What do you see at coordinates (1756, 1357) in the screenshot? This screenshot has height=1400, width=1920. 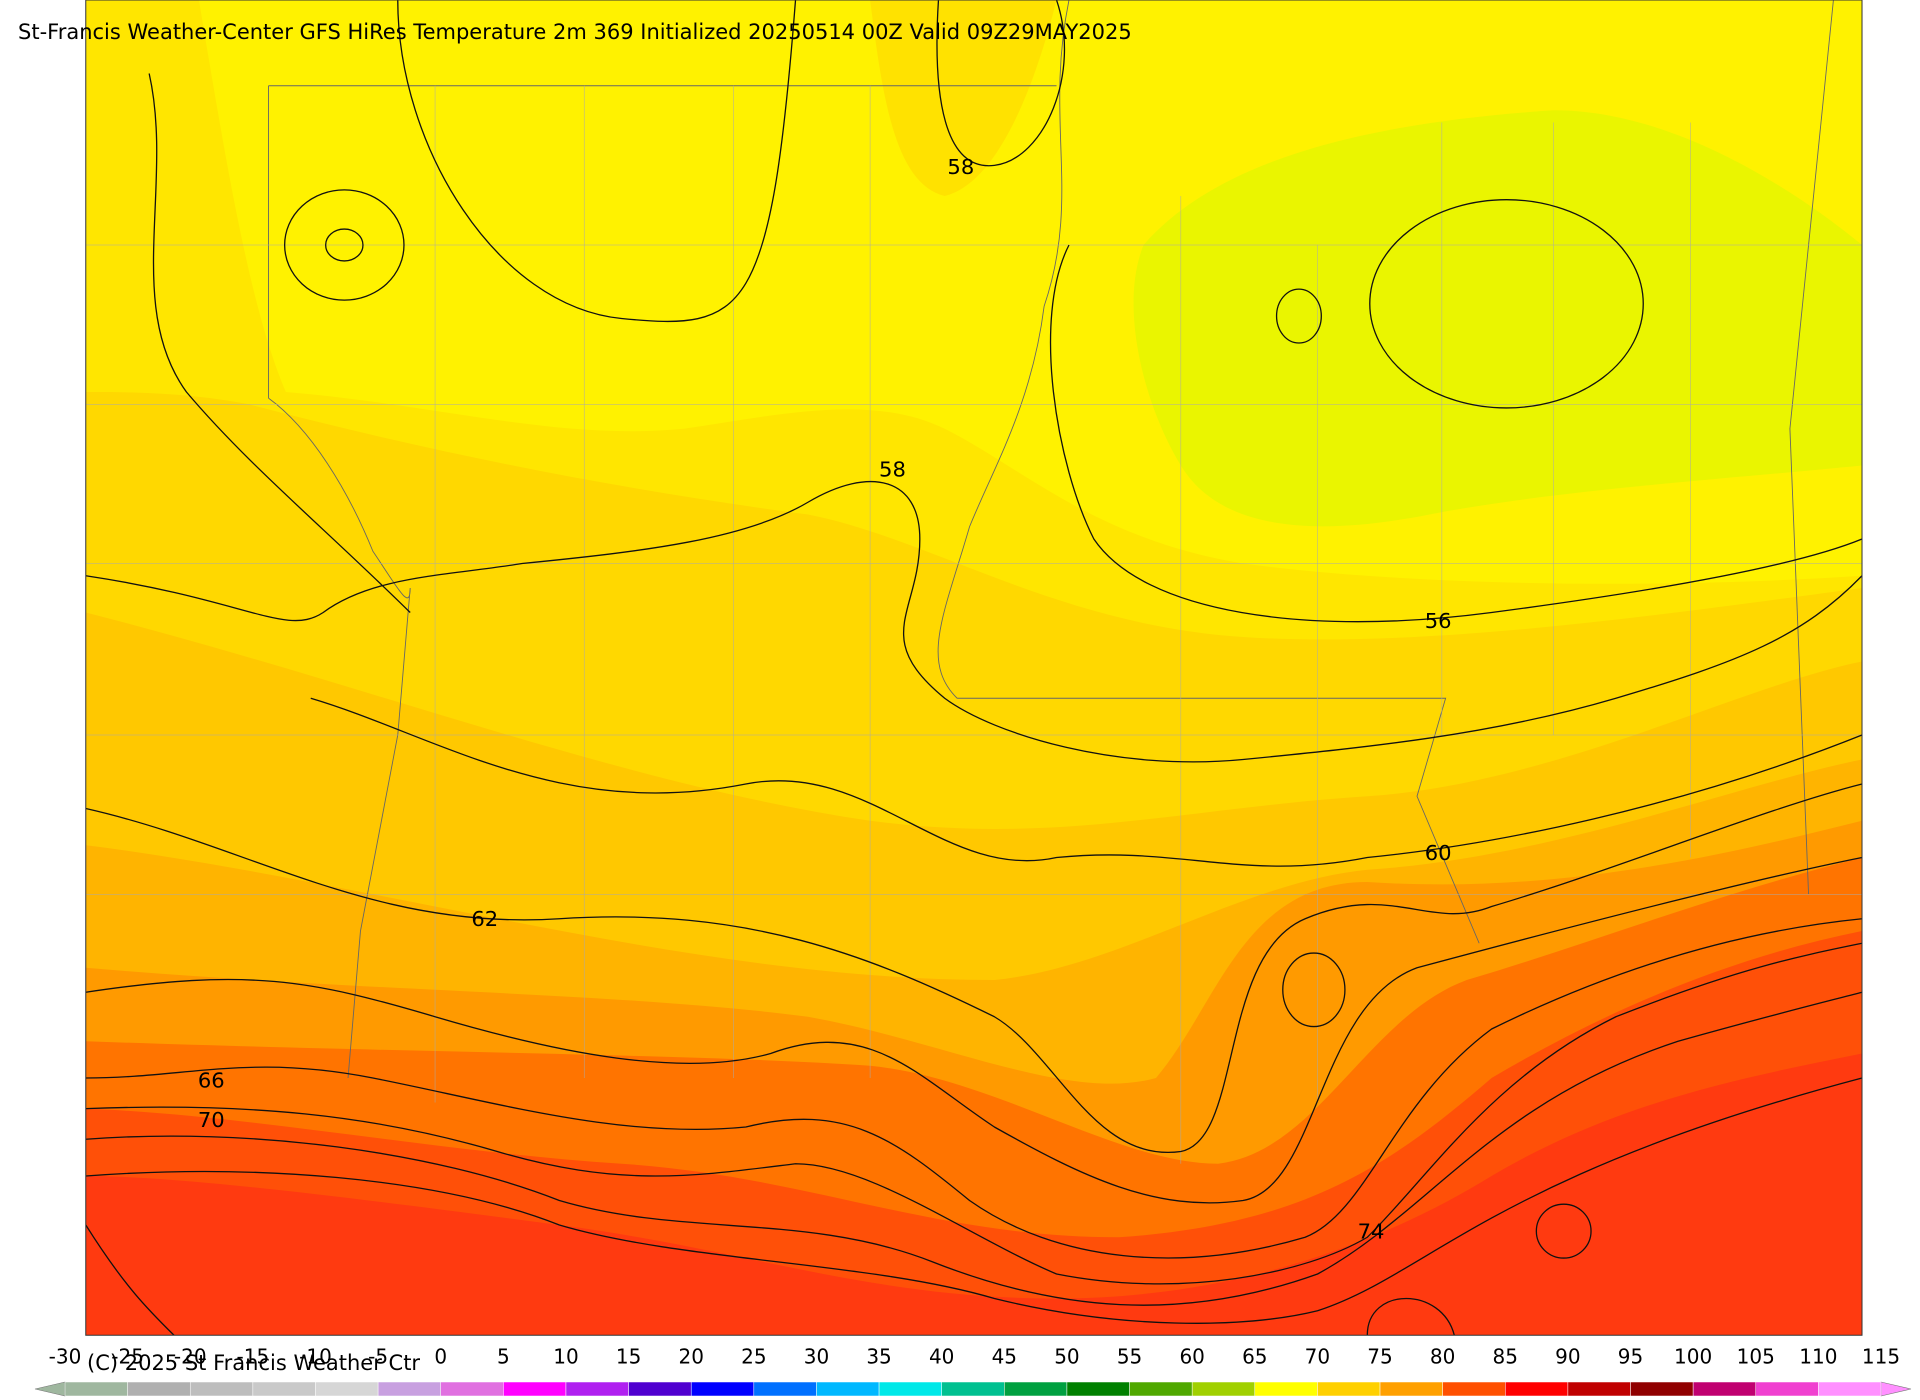 I see `colorbar-tick-label: 105` at bounding box center [1756, 1357].